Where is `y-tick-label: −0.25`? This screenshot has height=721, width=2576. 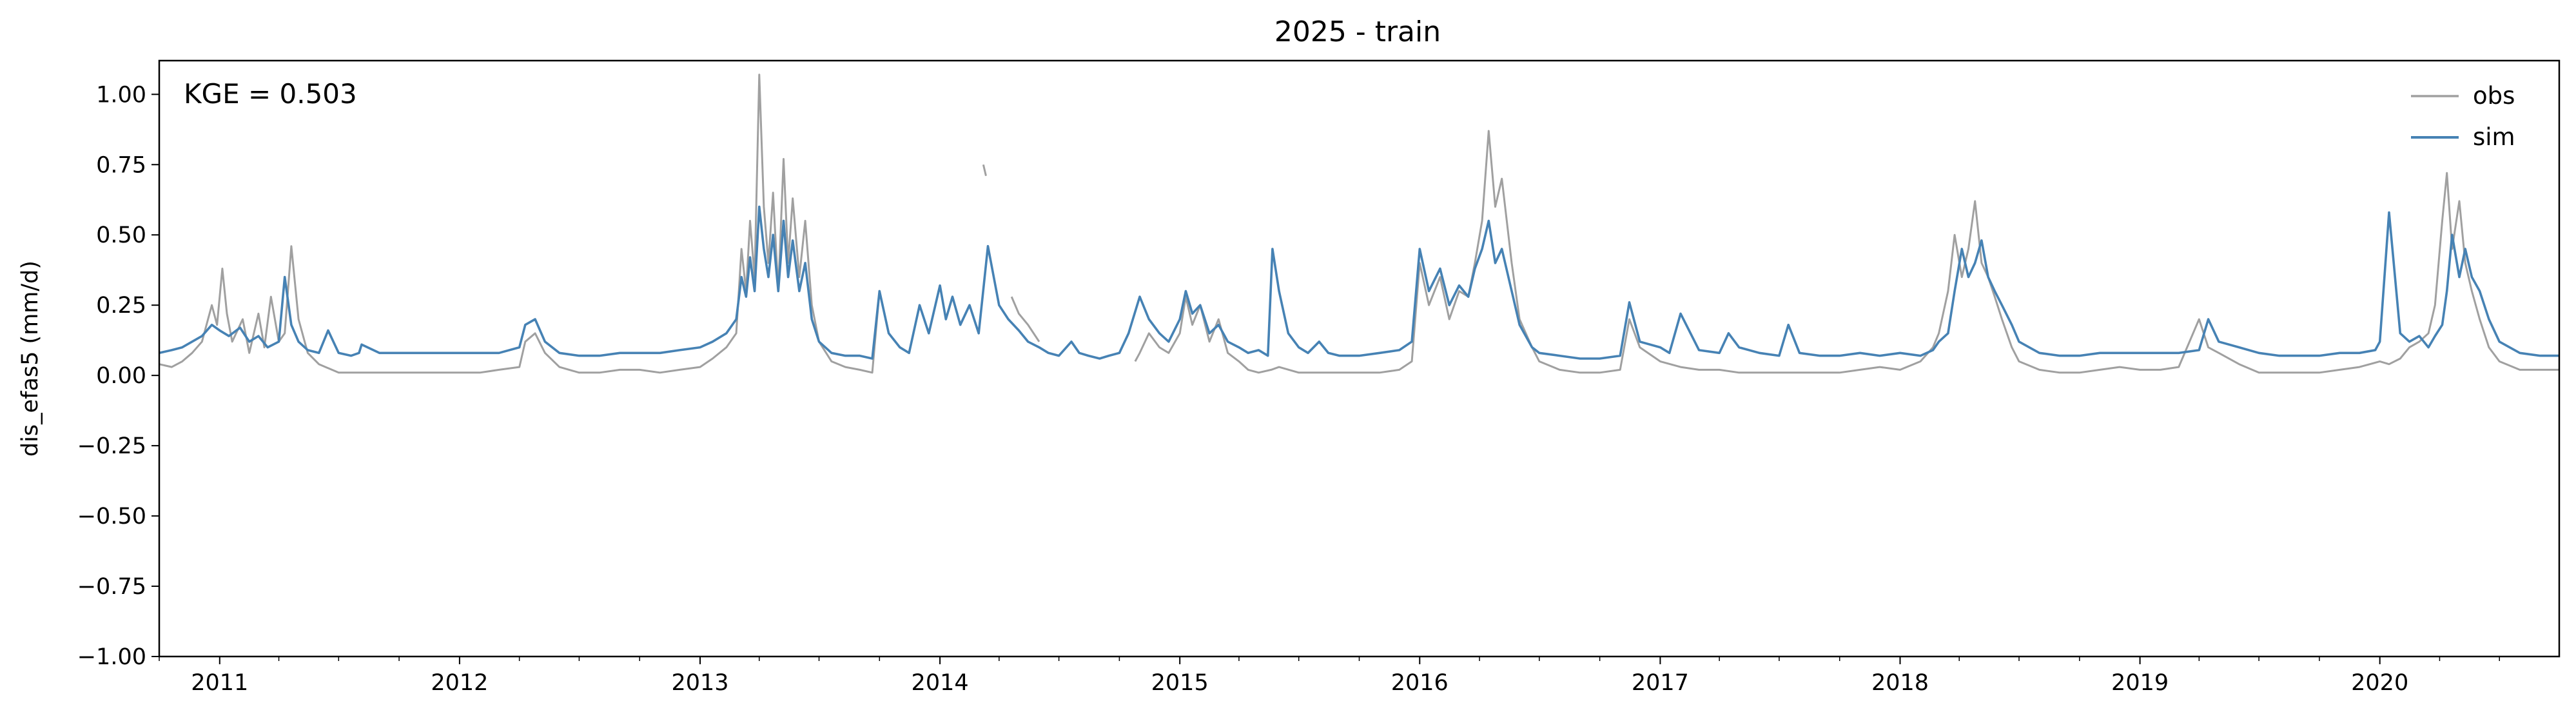 y-tick-label: −0.25 is located at coordinates (112, 446).